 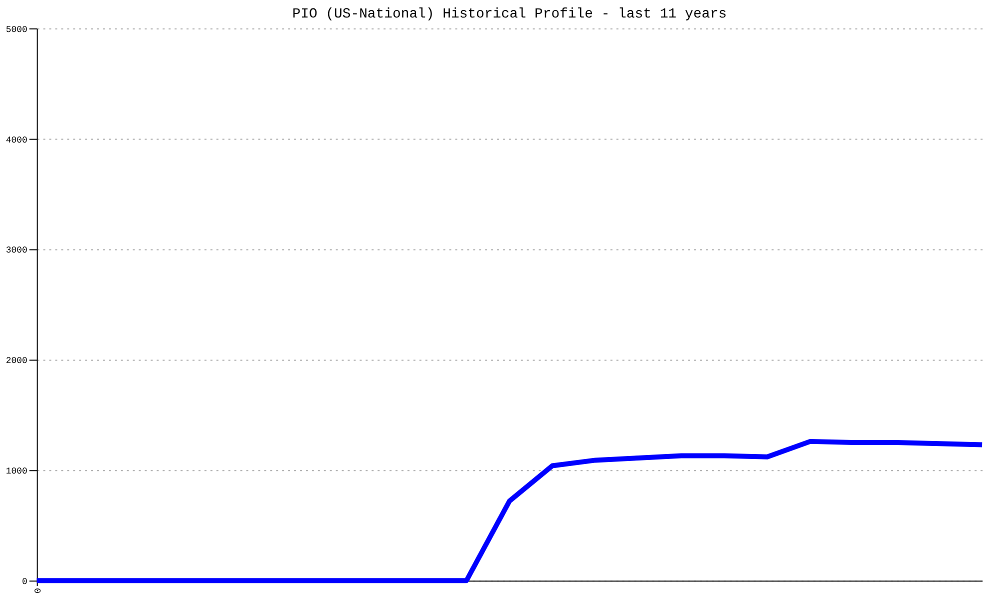 What do you see at coordinates (17, 361) in the screenshot?
I see `y-tick-label: 2000` at bounding box center [17, 361].